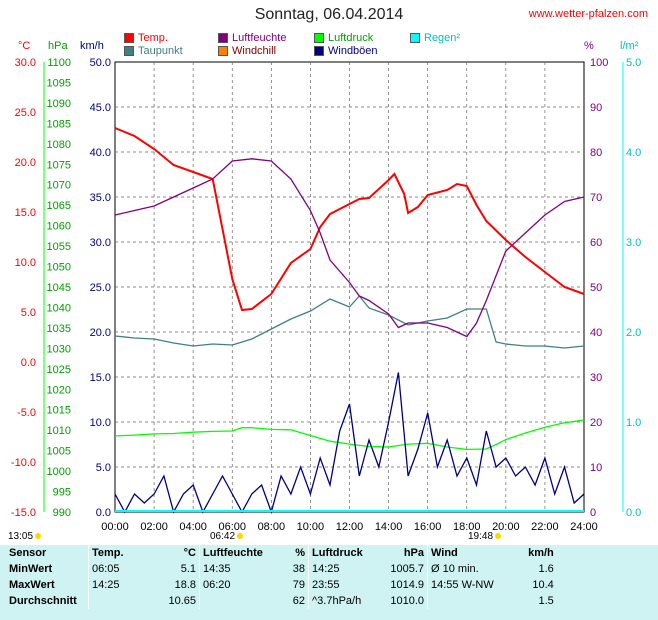 Image resolution: width=658 pixels, height=620 pixels. I want to click on stats-cell: 06:05, so click(111, 569).